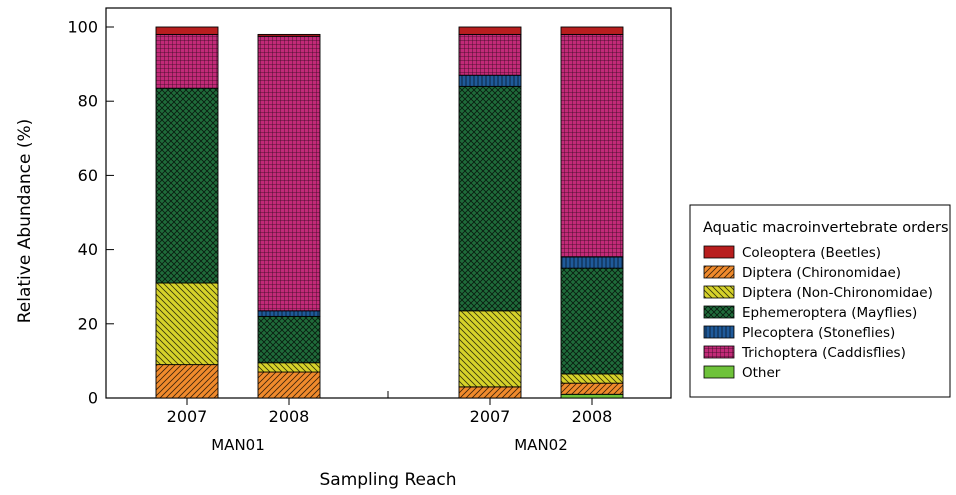 This screenshot has height=495, width=956. I want to click on legend-item-other: Other, so click(742, 373).